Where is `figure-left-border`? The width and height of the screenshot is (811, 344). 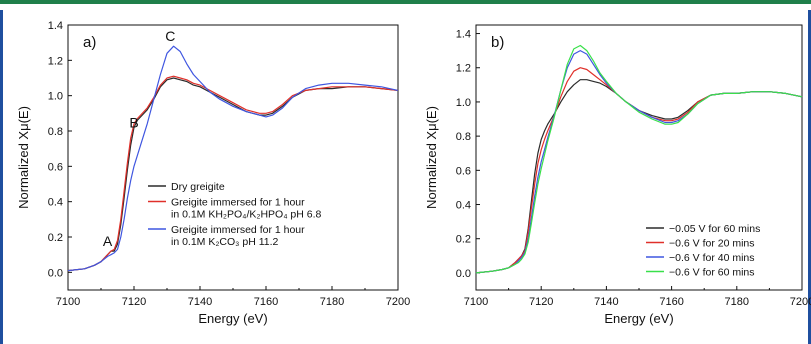
figure-left-border is located at coordinates (1, 177).